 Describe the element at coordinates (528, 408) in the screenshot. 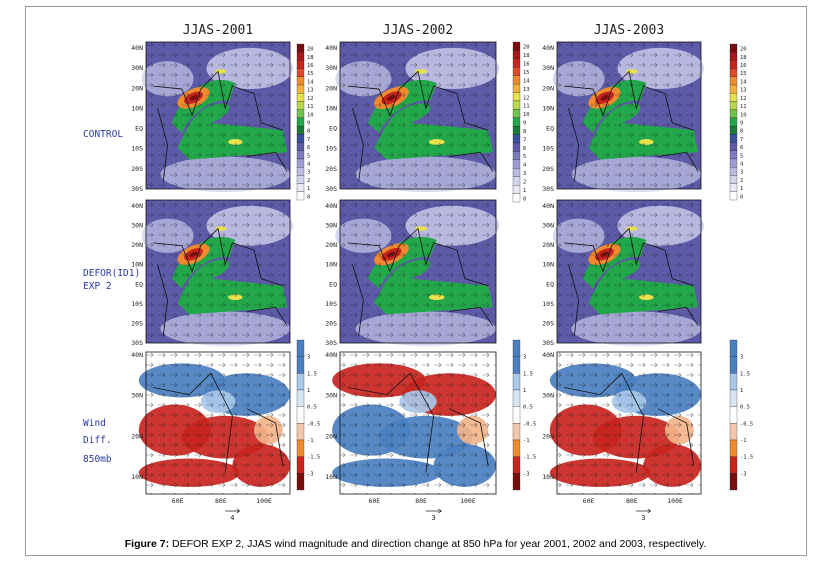

I see `colorbar-tick: 0.5` at that location.